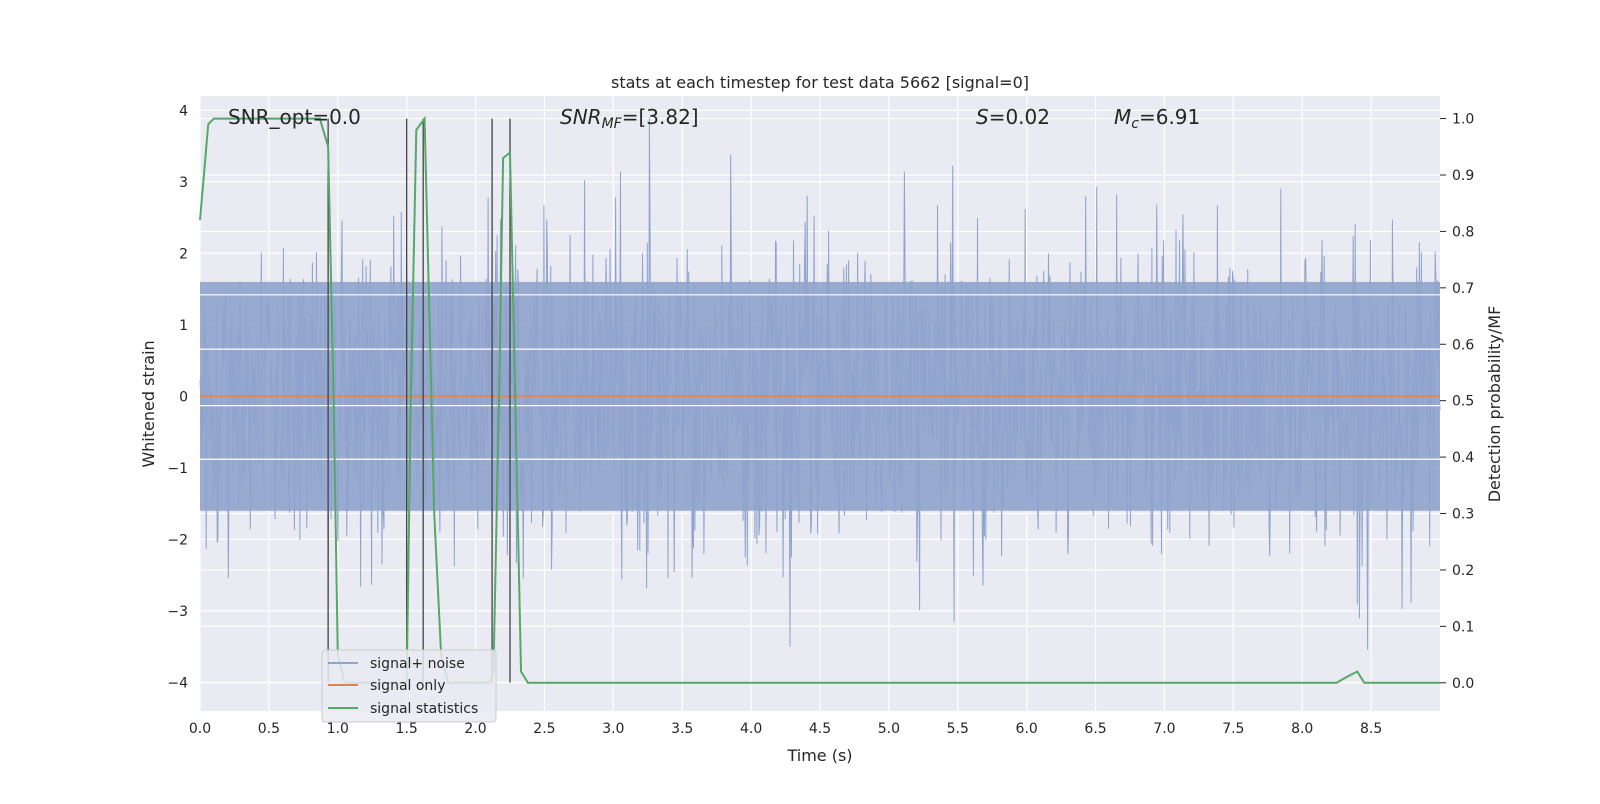 The width and height of the screenshot is (1600, 804). Describe the element at coordinates (1463, 684) in the screenshot. I see `y-right-tick-label: 0.0` at that location.